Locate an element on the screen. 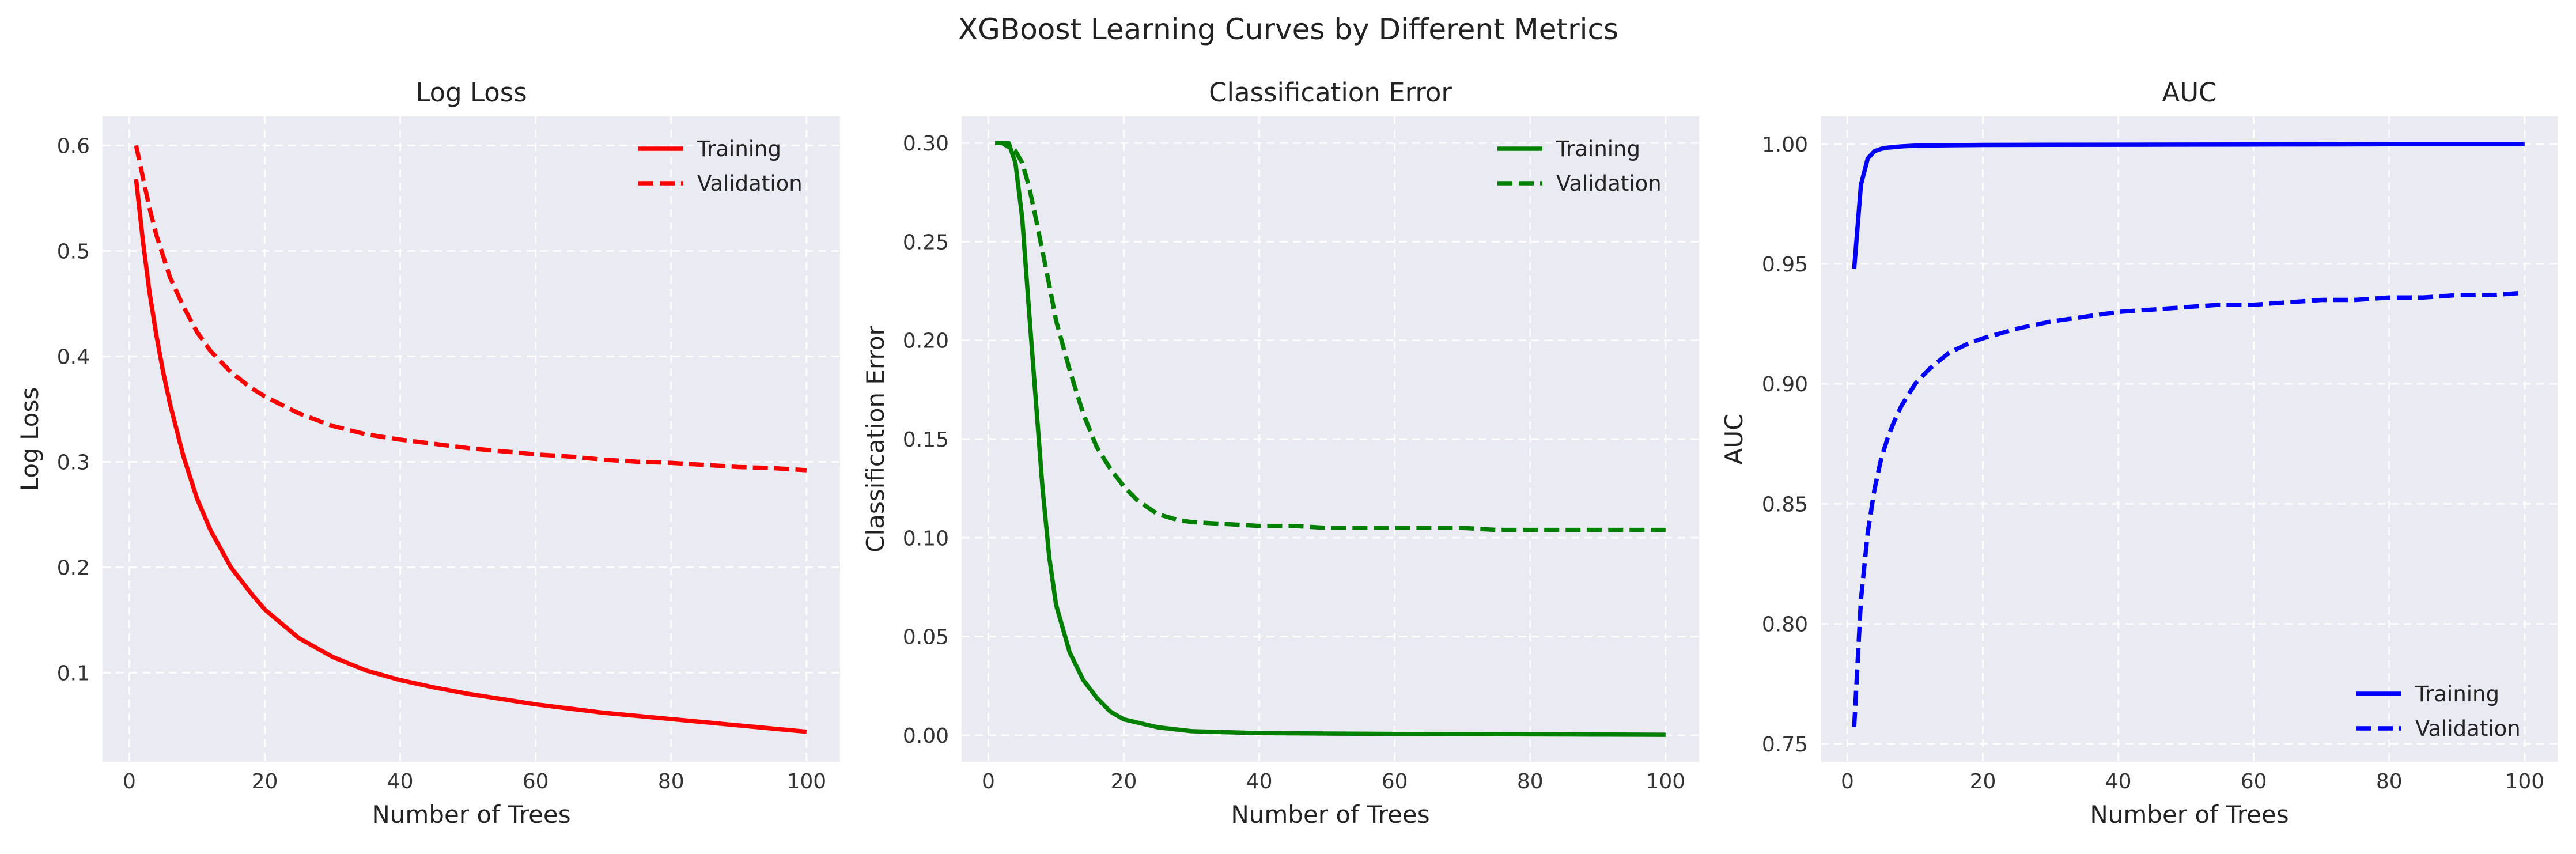 This screenshot has height=854, width=2576. y-tick-label: 0.90 is located at coordinates (1785, 384).